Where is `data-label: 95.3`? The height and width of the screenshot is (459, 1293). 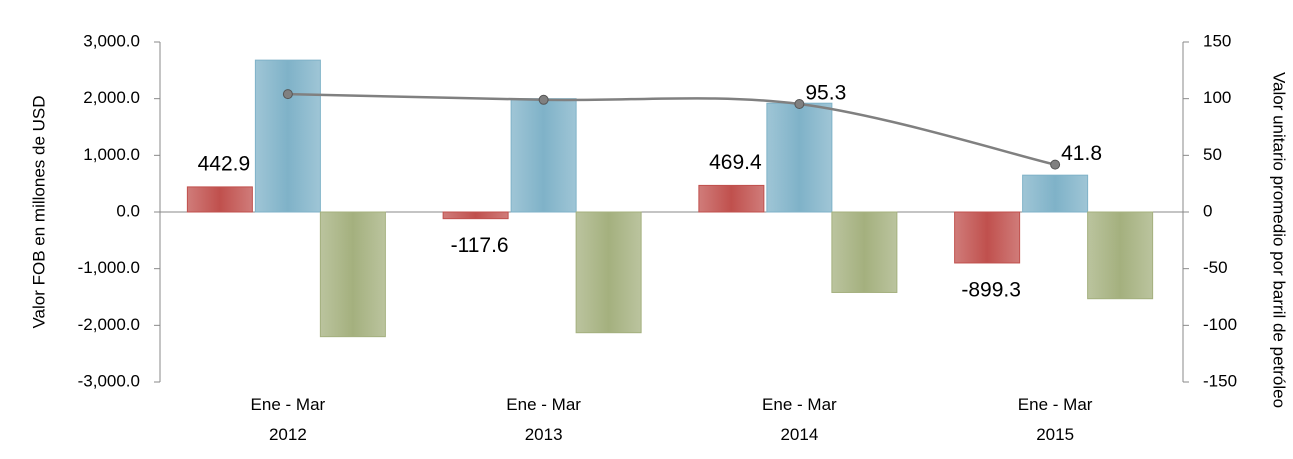
data-label: 95.3 is located at coordinates (825, 93).